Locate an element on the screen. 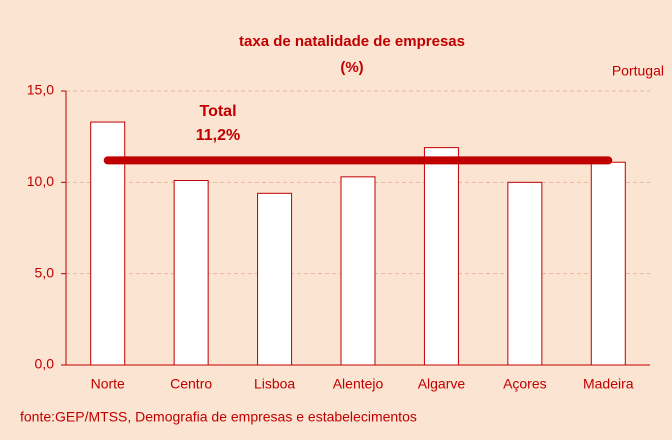 The width and height of the screenshot is (672, 440). y-tick-label: 0,0 is located at coordinates (45, 364).